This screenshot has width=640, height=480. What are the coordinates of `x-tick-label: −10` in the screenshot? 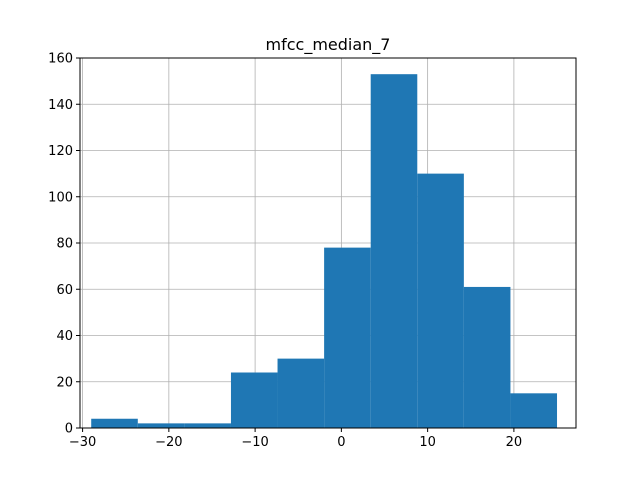 It's located at (254, 442).